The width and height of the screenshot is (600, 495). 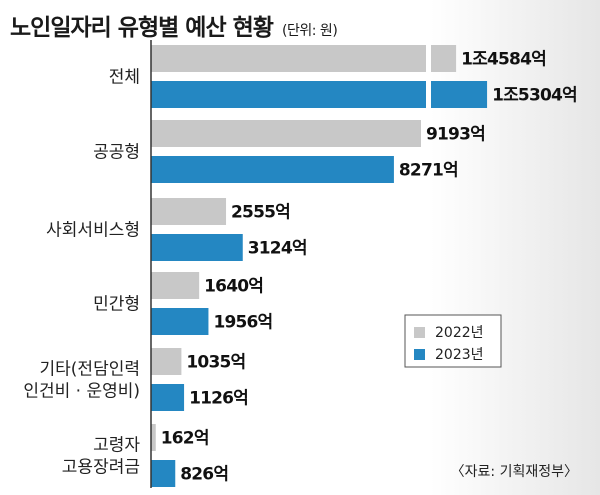 What do you see at coordinates (242, 323) in the screenshot?
I see `data-label: 1956억` at bounding box center [242, 323].